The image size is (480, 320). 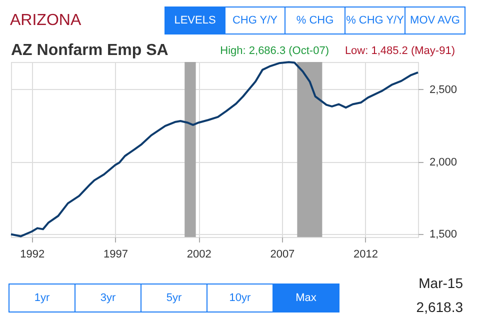 What do you see at coordinates (444, 162) in the screenshot?
I see `y-tick-label: 2,000` at bounding box center [444, 162].